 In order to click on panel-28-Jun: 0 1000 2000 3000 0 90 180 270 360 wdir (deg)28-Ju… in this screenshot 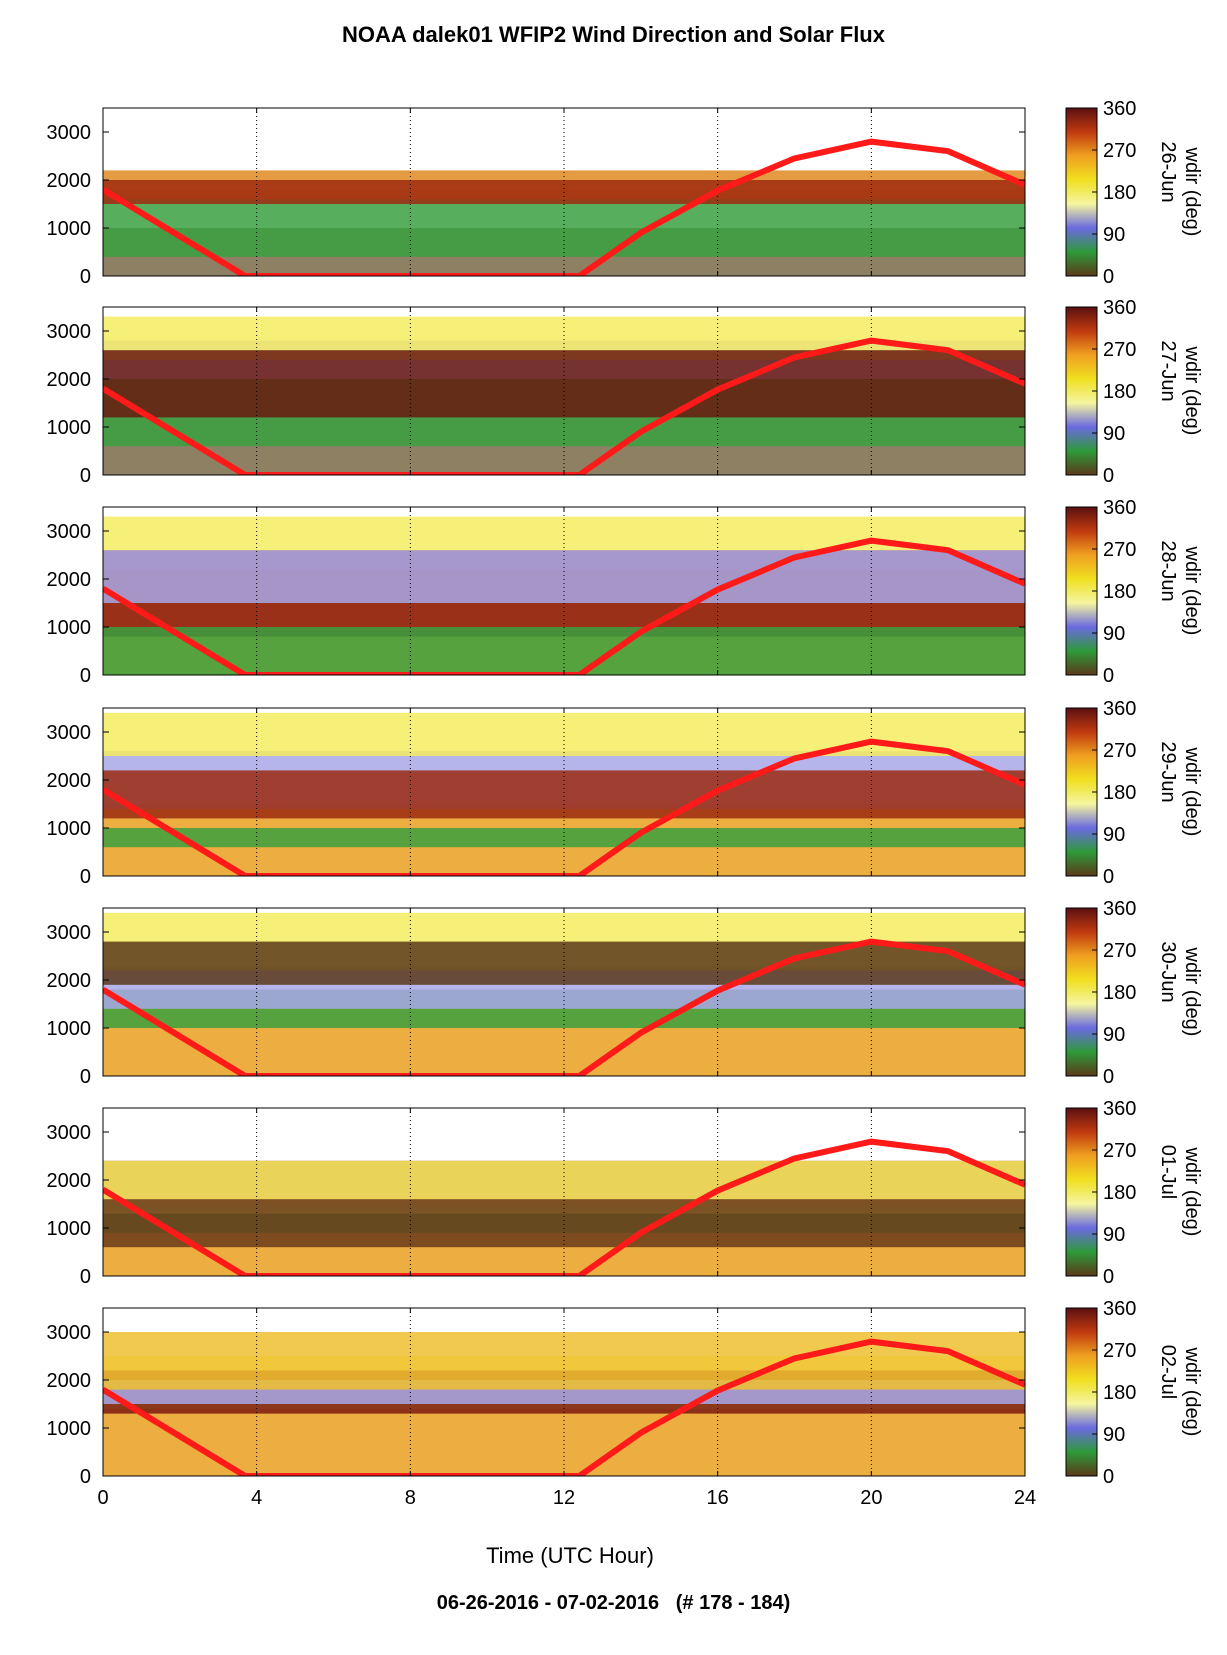, I will do `click(625, 592)`.